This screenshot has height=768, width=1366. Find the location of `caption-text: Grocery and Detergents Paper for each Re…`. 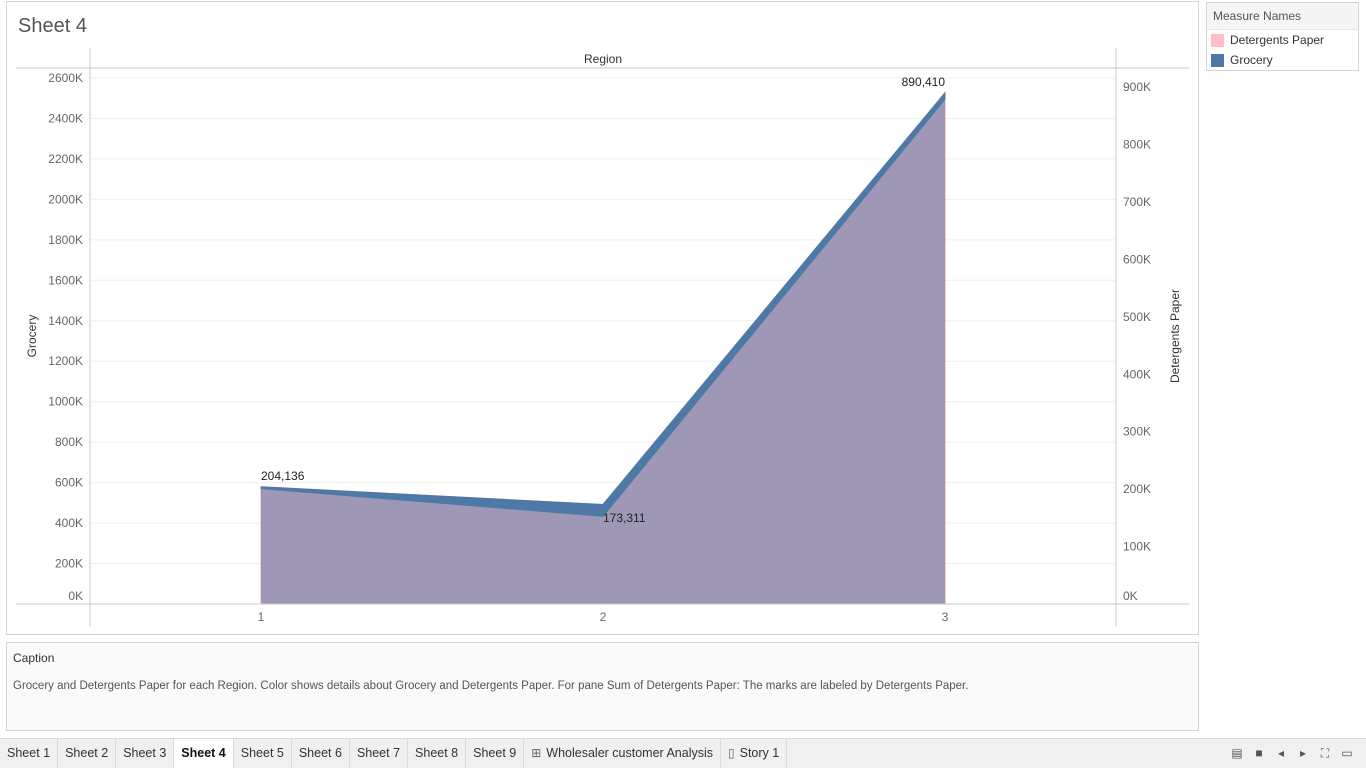

caption-text: Grocery and Detergents Paper for each Re… is located at coordinates (491, 686).